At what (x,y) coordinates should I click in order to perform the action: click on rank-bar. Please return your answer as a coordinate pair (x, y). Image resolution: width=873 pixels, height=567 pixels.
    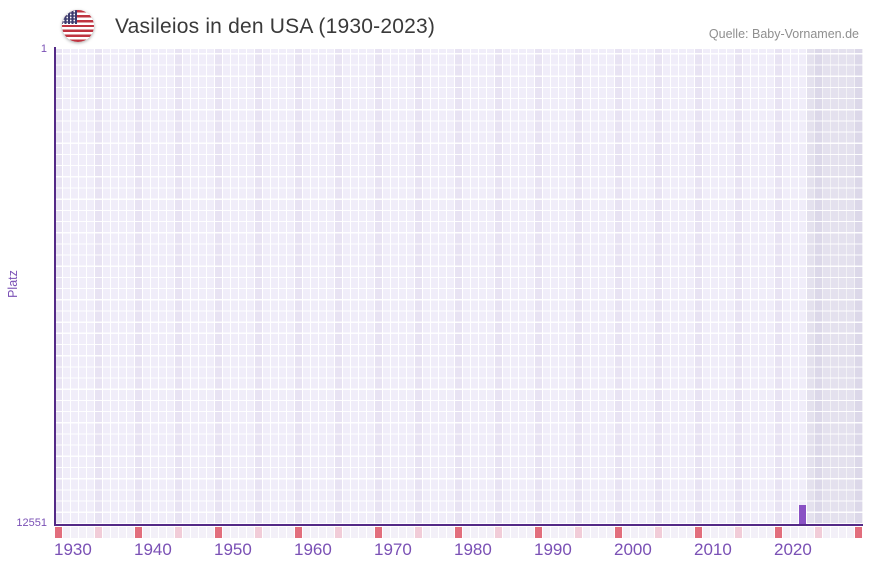
    Looking at the image, I should click on (802, 514).